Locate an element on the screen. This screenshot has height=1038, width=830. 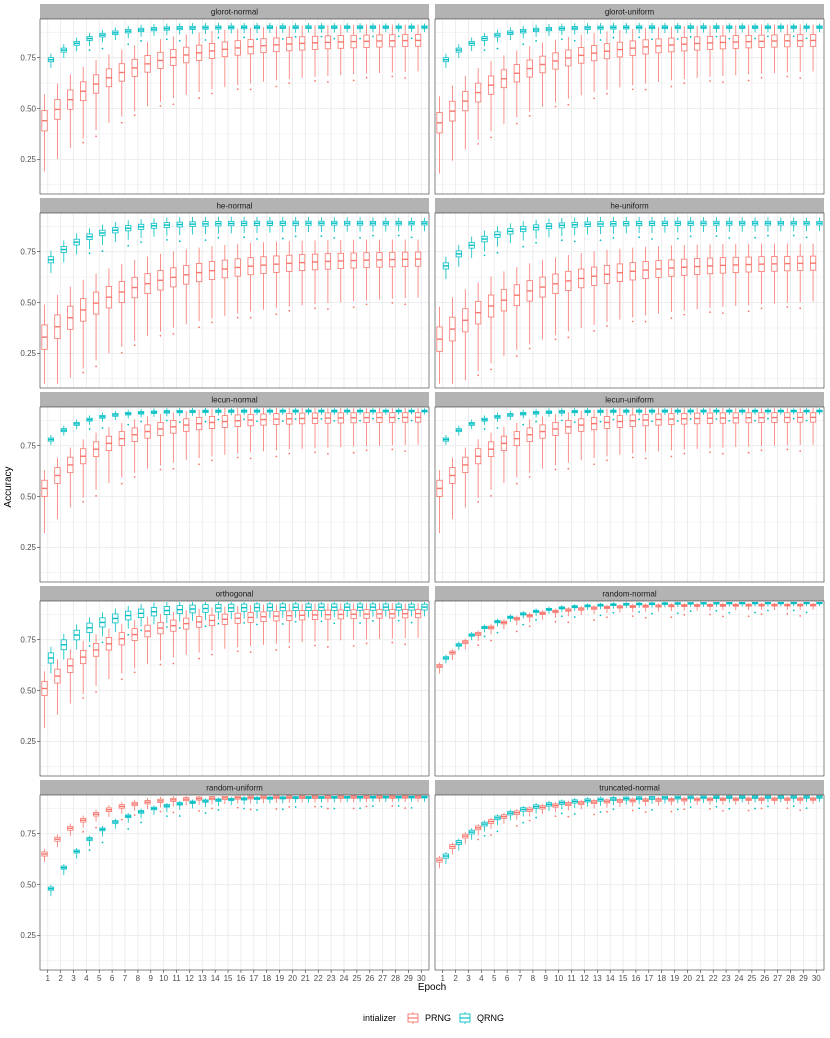
x-tick-label: 11 is located at coordinates (571, 978).